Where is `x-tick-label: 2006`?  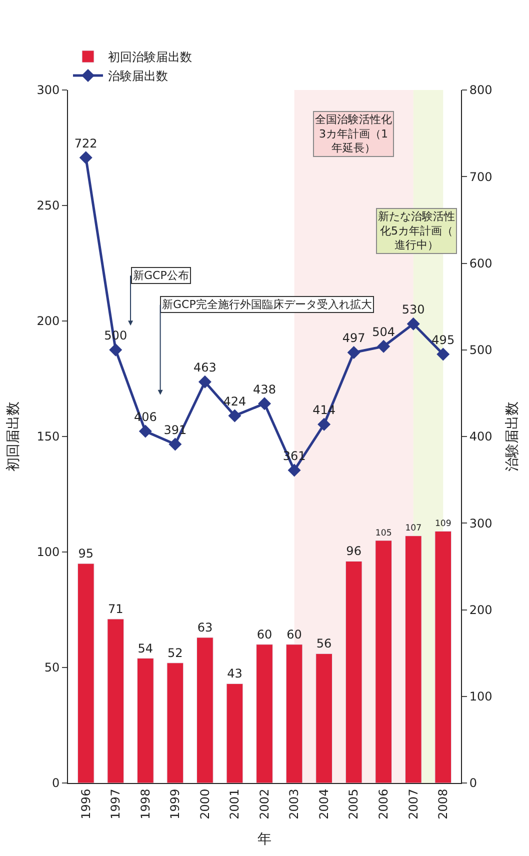 x-tick-label: 2006 is located at coordinates (383, 804).